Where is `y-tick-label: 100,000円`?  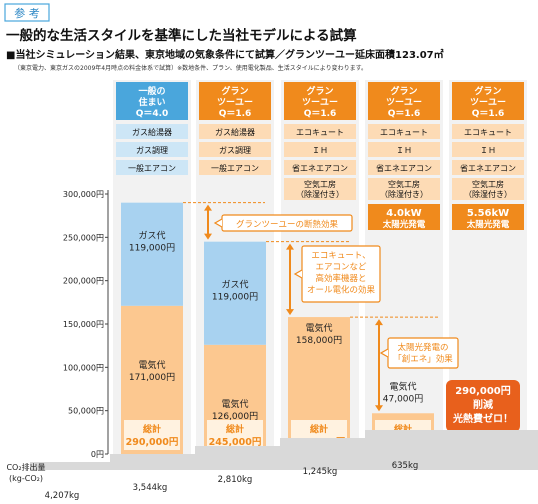 y-tick-label: 100,000円 is located at coordinates (83, 367).